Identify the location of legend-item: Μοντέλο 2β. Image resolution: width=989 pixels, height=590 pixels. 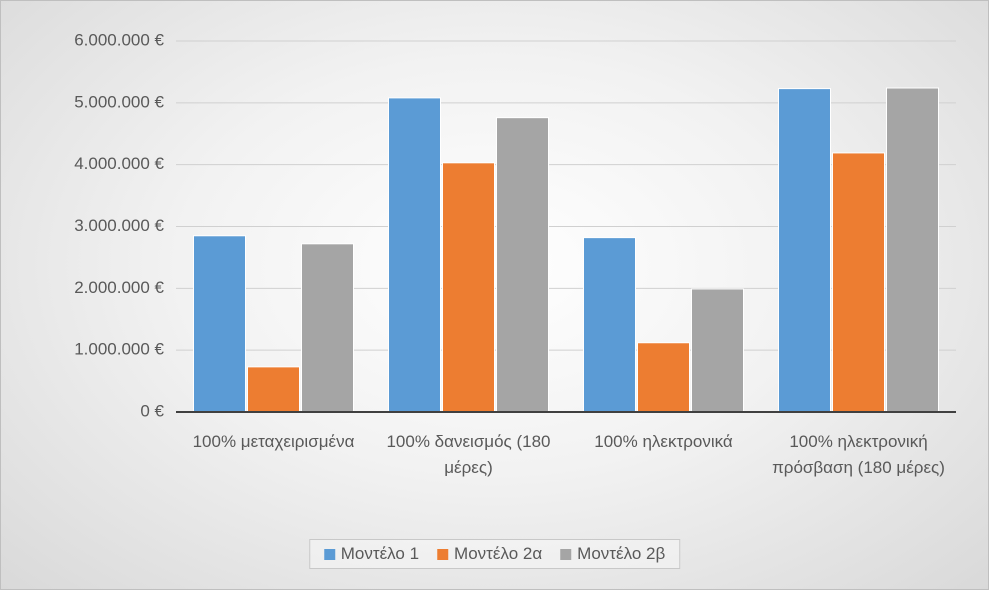
(612, 554).